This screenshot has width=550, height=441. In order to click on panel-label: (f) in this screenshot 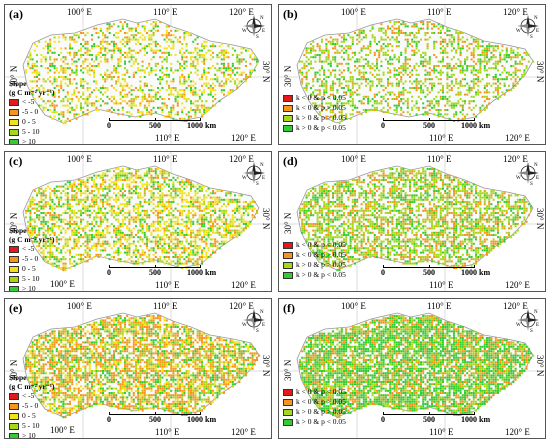, I will do `click(289, 308)`.